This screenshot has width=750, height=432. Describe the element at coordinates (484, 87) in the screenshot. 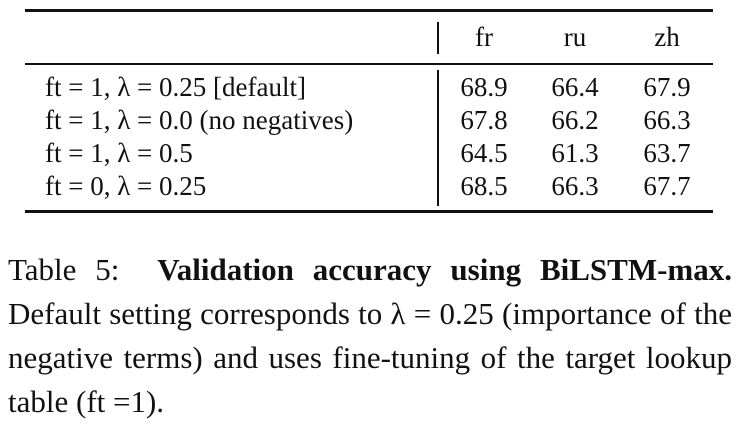

I see `cell-value: 68.9` at that location.